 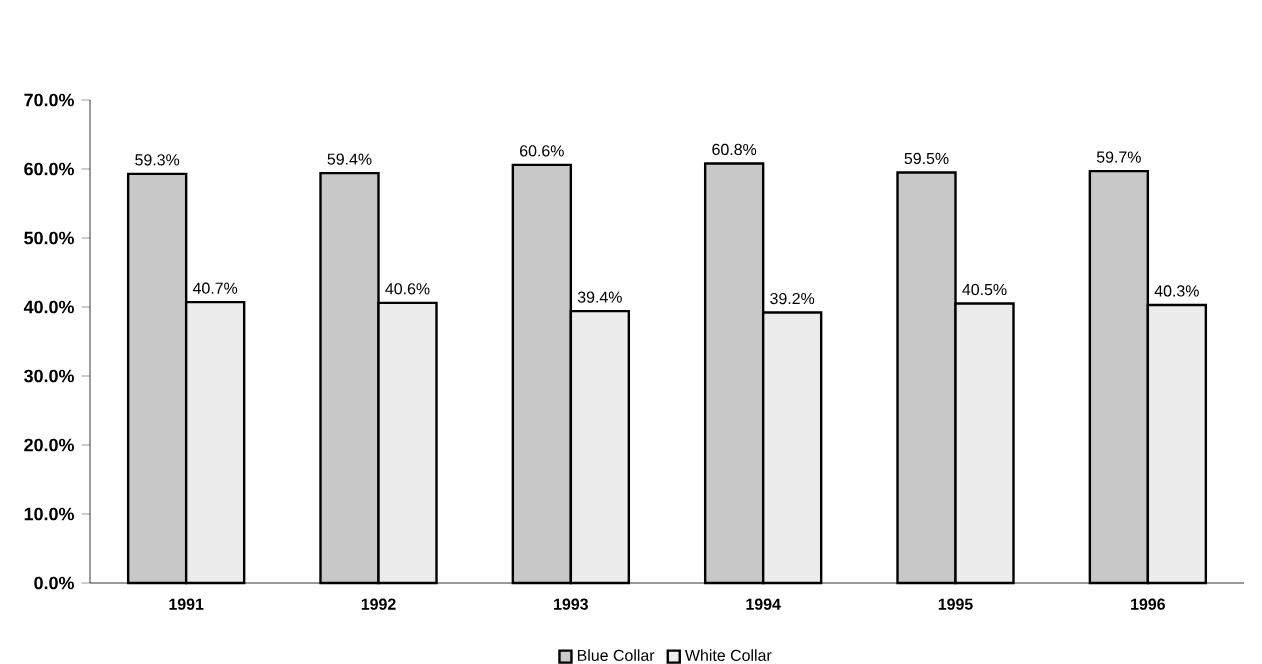 What do you see at coordinates (542, 151) in the screenshot?
I see `data-label: 60.6%` at bounding box center [542, 151].